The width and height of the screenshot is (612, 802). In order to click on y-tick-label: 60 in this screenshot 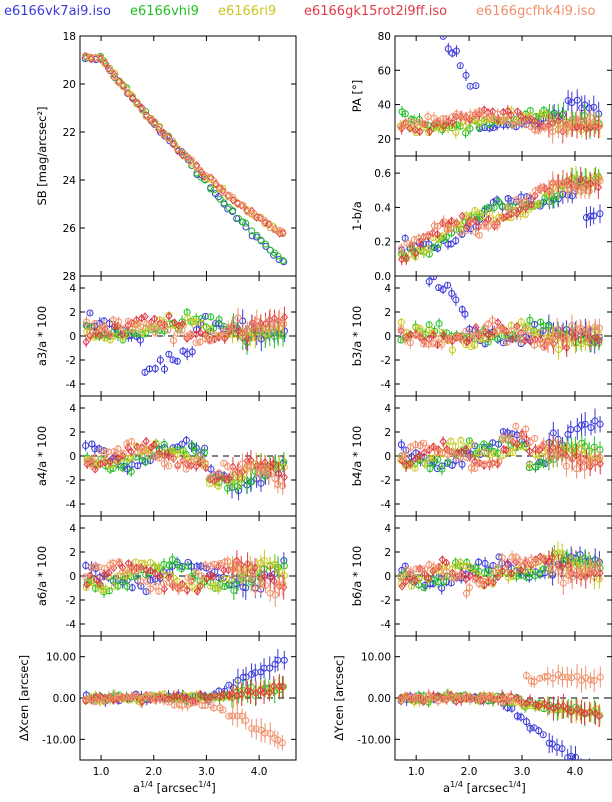, I will do `click(384, 71)`.